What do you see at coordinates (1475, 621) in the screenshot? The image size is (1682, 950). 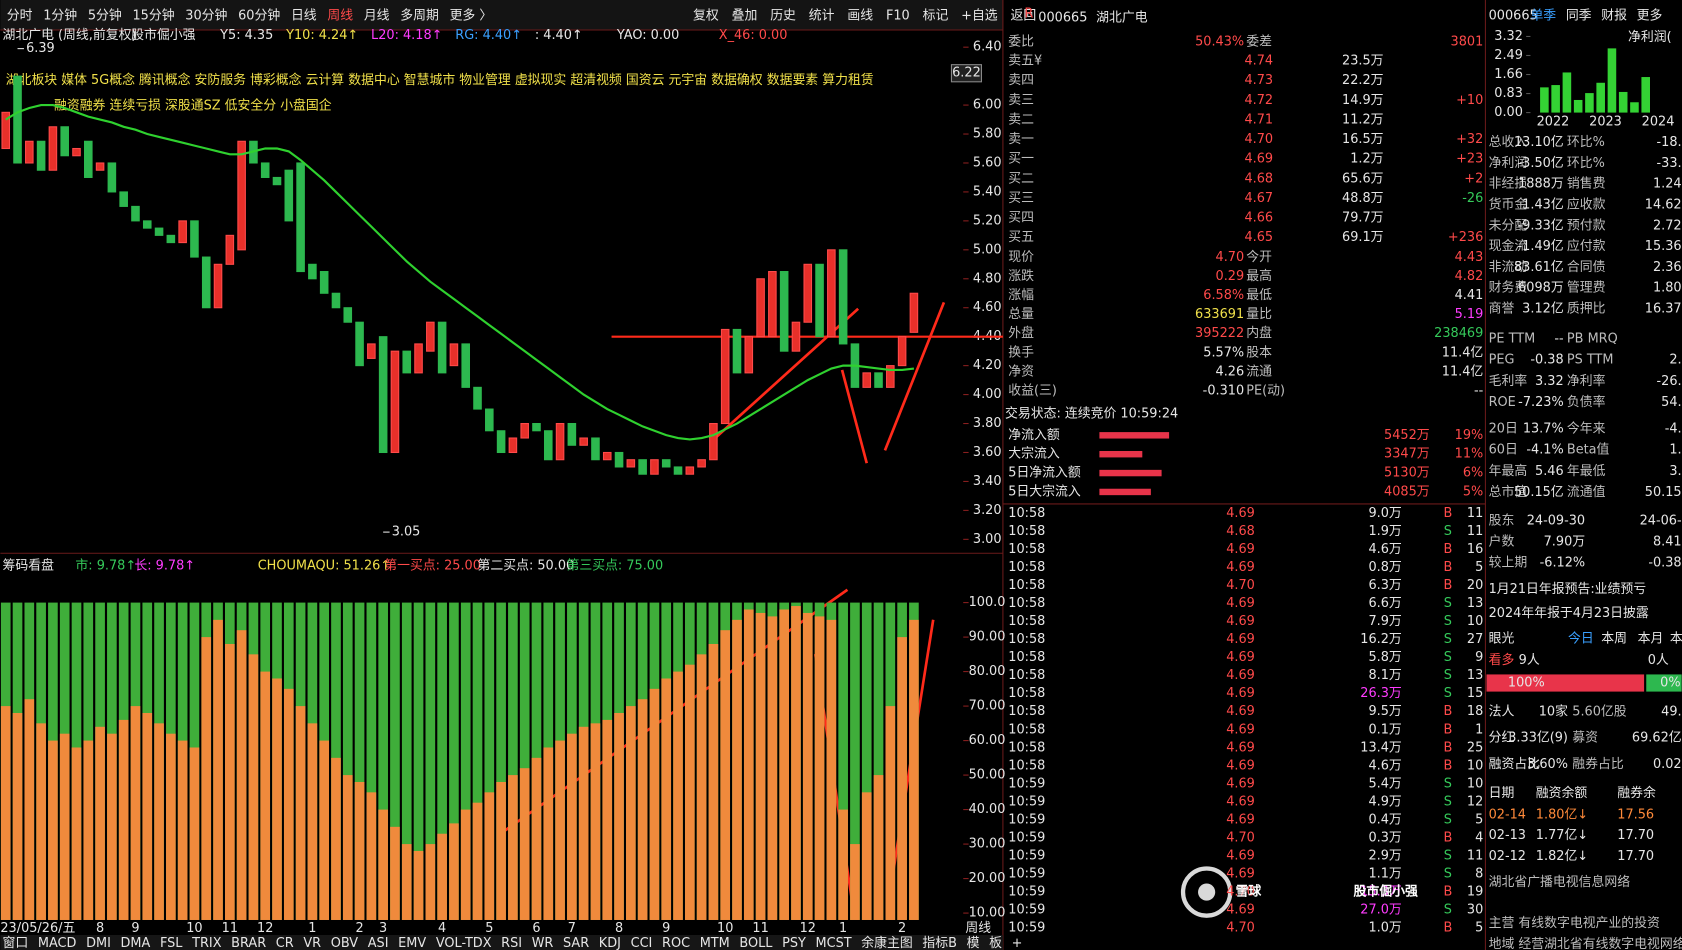 I see `tick-count: 10` at bounding box center [1475, 621].